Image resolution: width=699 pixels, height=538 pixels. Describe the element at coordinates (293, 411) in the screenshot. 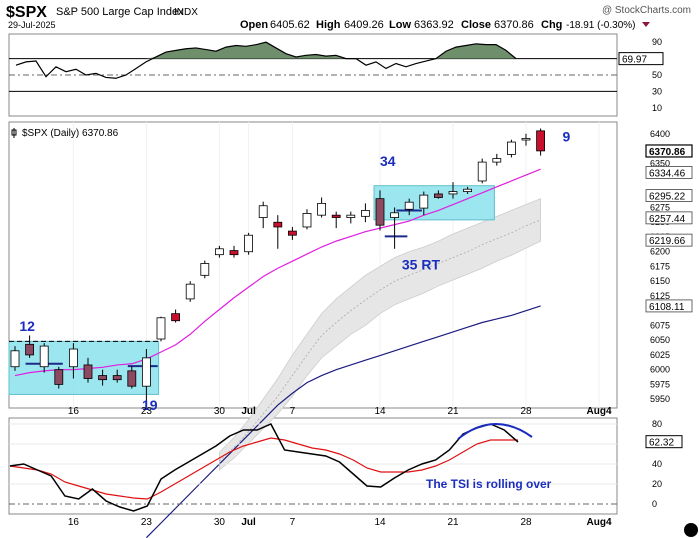

I see `x-tick-label: 7` at that location.